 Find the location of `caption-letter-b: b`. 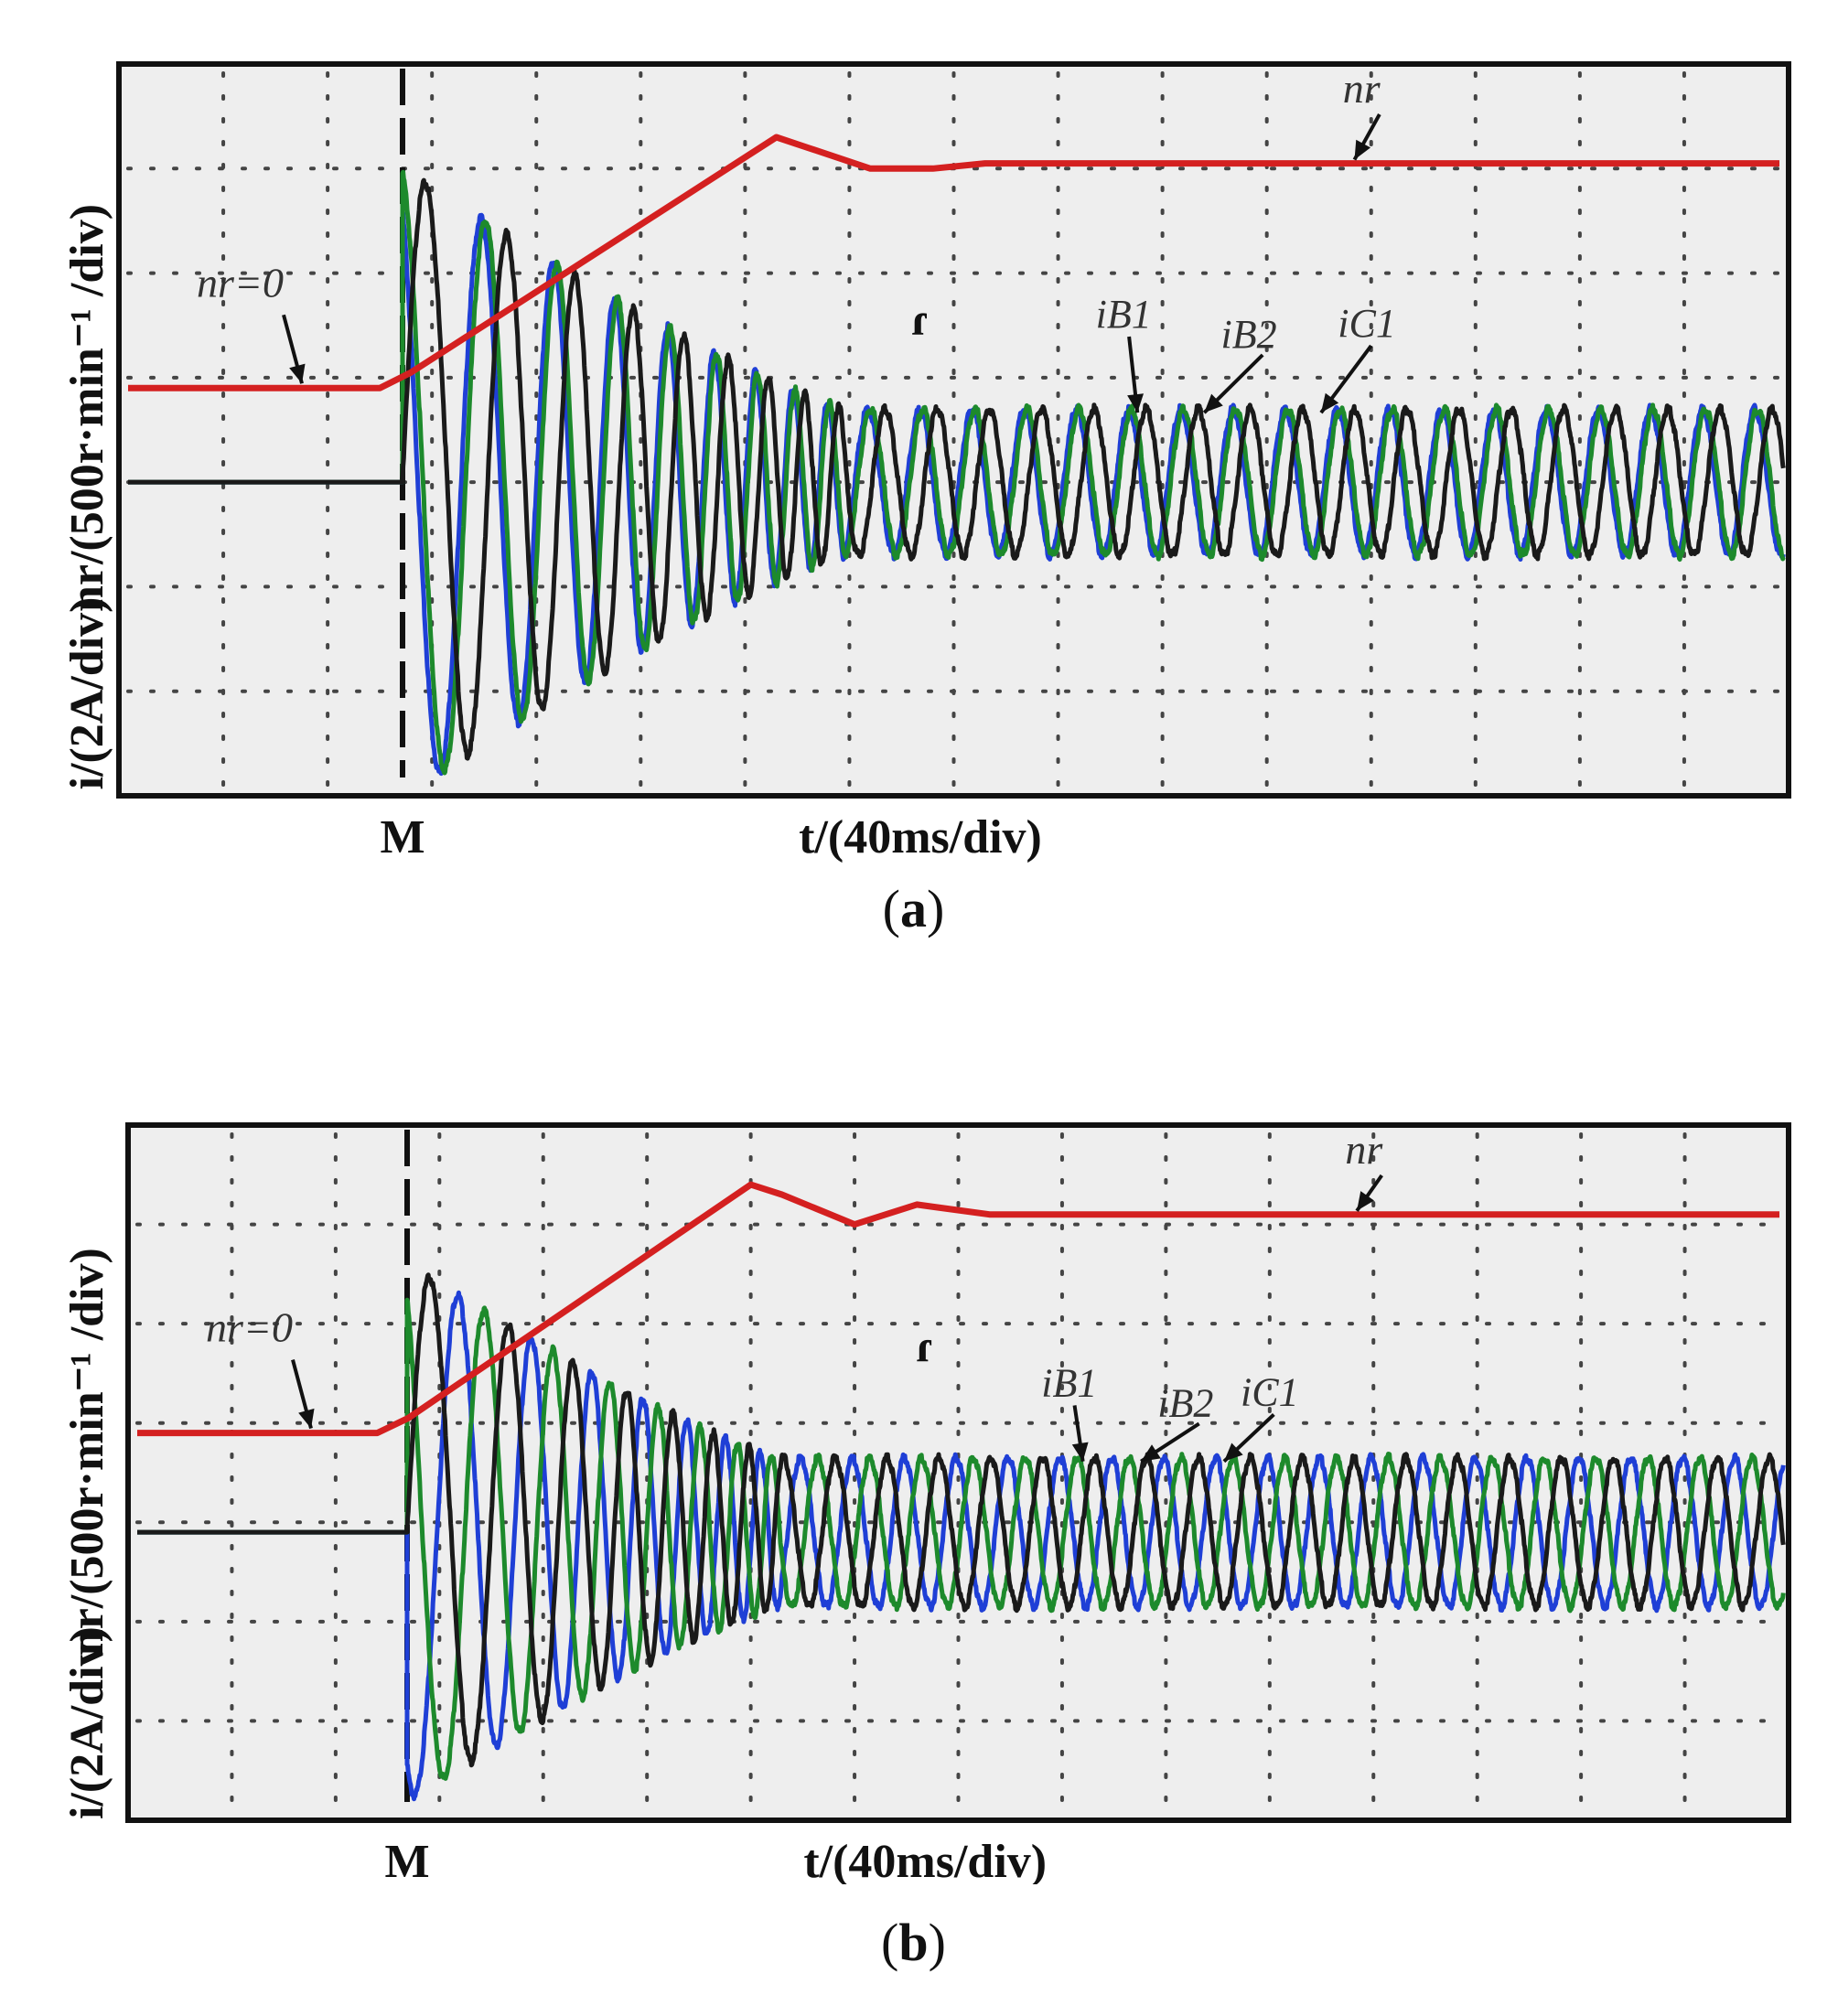

caption-letter-b: b is located at coordinates (913, 1942).